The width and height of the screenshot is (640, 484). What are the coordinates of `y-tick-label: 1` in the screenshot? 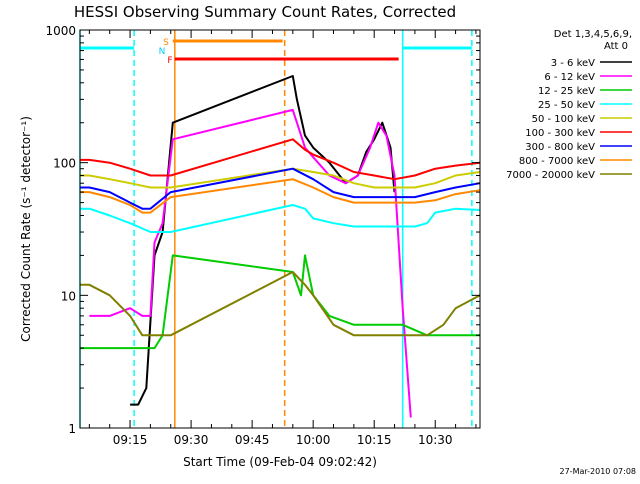 It's located at (72, 429).